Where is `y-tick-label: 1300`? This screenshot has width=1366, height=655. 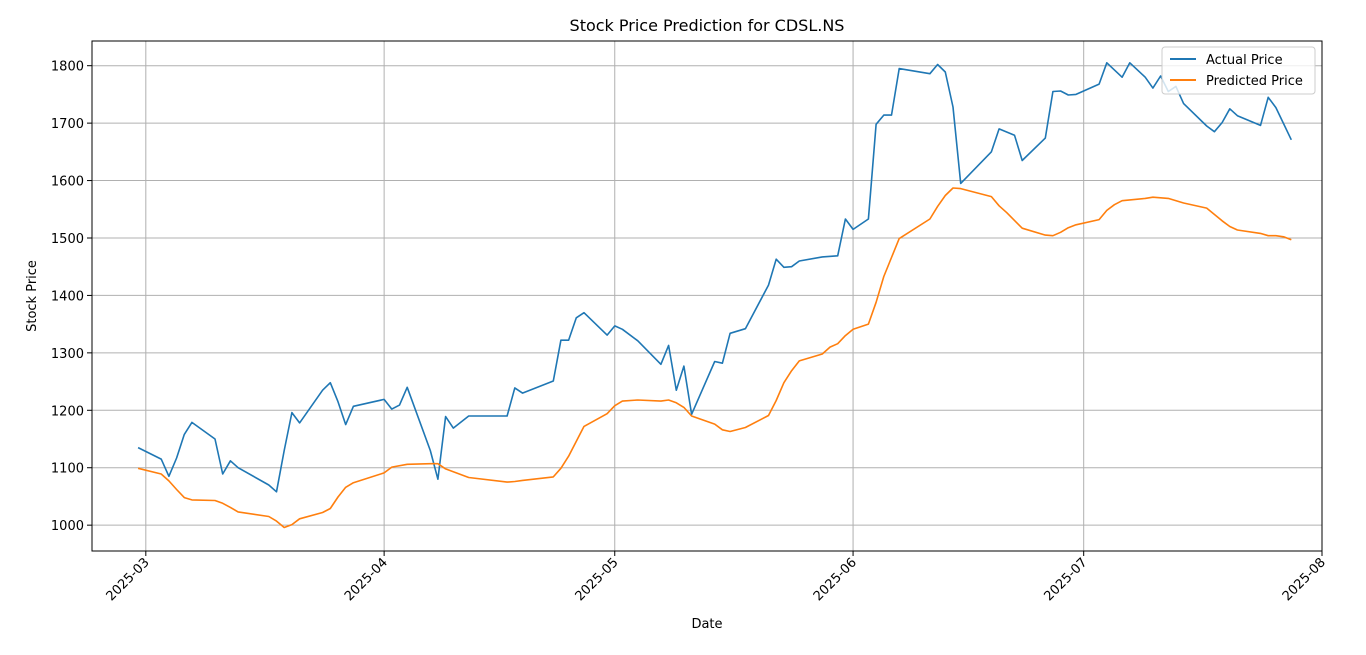
y-tick-label: 1300 is located at coordinates (67, 354).